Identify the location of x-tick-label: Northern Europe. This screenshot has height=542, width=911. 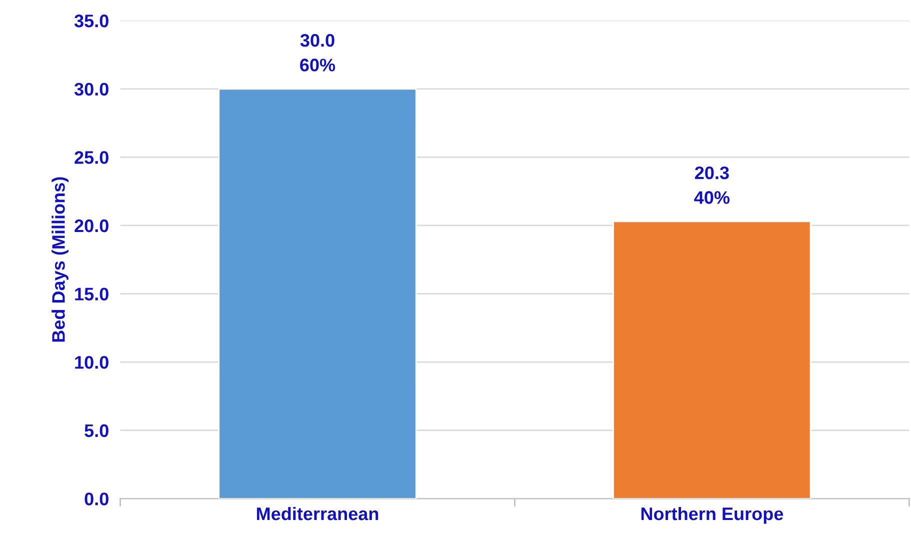
(712, 515).